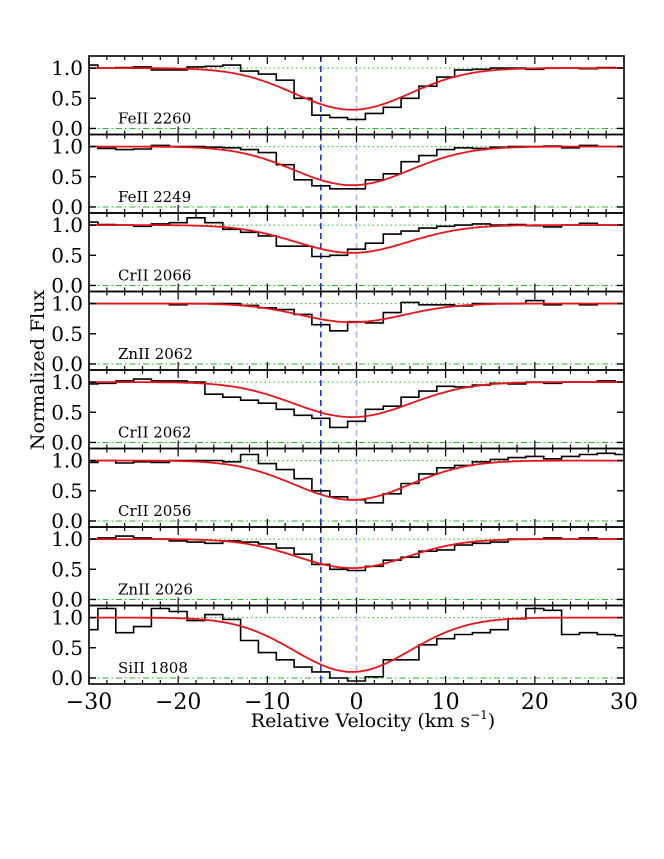  I want to click on spectrum-panel: 0.0 0.5 1.0 FeII 2249, so click(338, 176).